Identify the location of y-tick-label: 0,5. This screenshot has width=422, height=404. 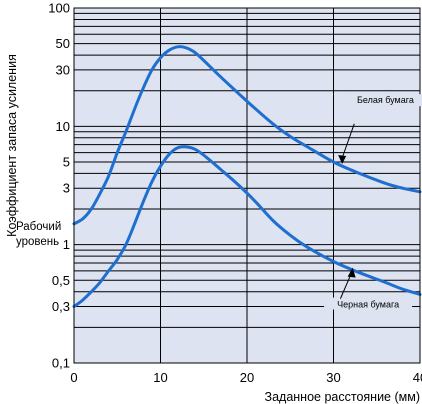
(61, 280).